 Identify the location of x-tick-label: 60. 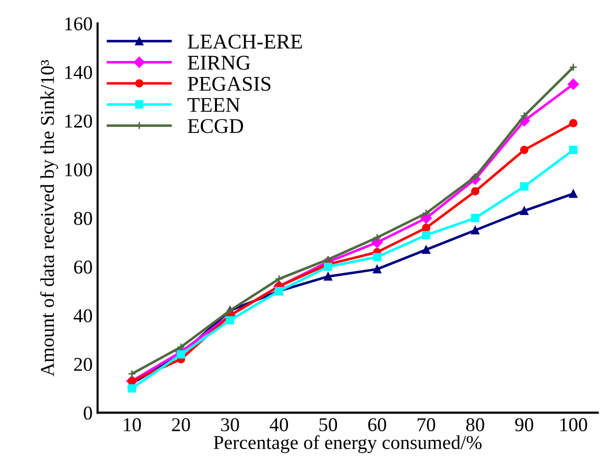
(377, 425).